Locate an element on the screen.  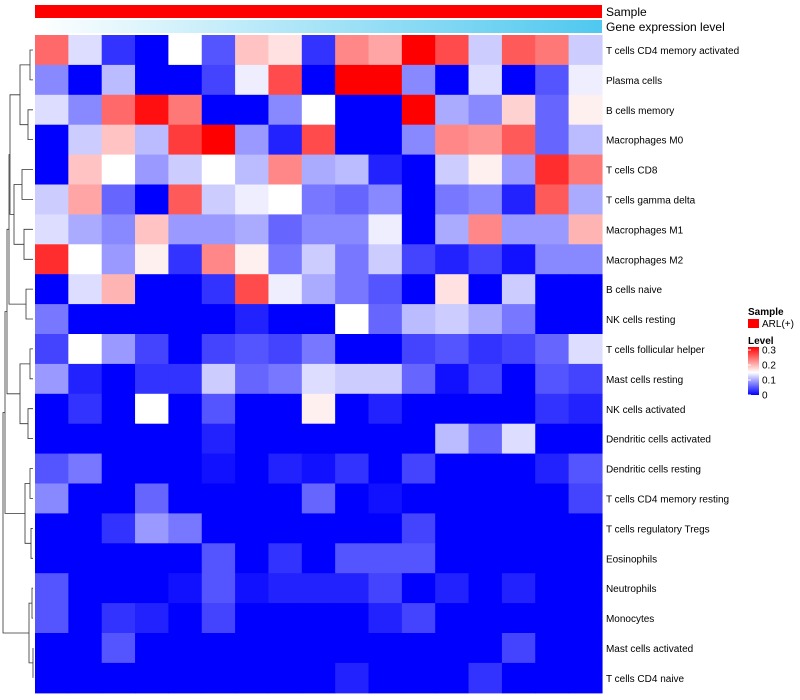
gene-expression-annotation-label: Gene expression level is located at coordinates (665, 27).